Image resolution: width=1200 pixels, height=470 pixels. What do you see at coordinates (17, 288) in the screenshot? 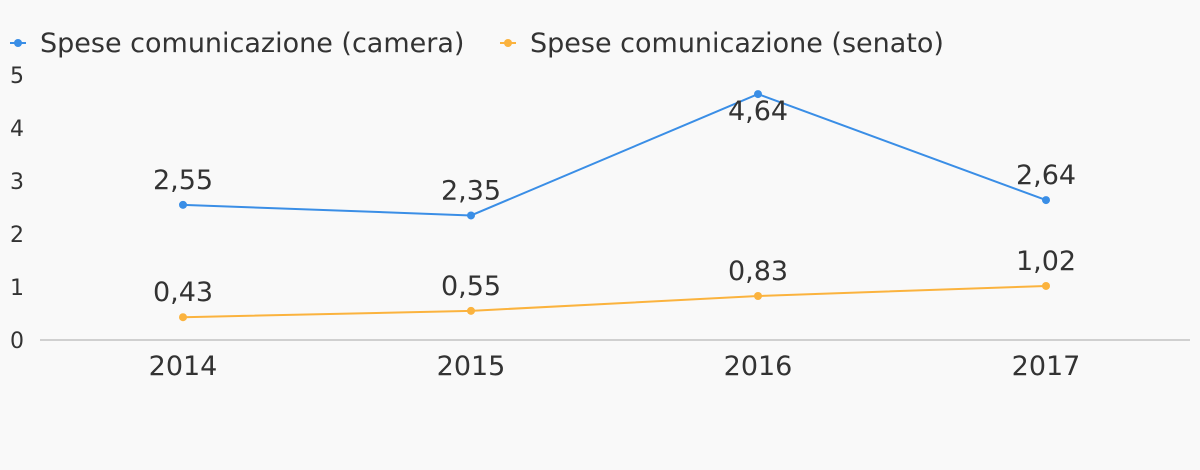
I see `y-tick-label: 1` at bounding box center [17, 288].